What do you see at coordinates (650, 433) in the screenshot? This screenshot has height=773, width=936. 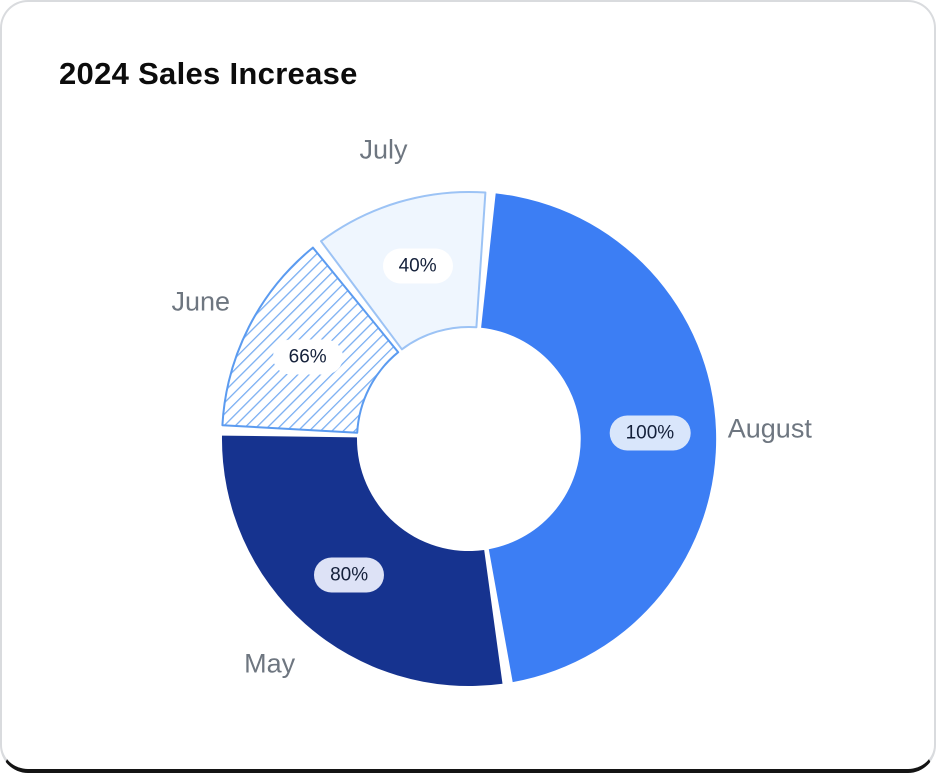 I see `value-badge-august: 100%` at bounding box center [650, 433].